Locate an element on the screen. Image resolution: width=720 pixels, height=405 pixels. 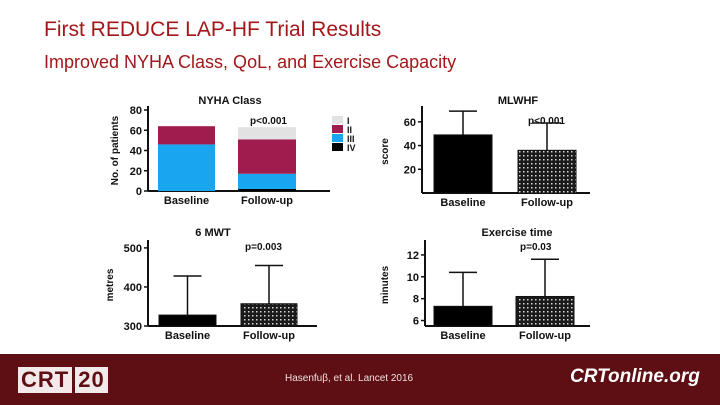
citation-text: Hasenfuβ, et al. Lancet 2016 is located at coordinates (349, 378).